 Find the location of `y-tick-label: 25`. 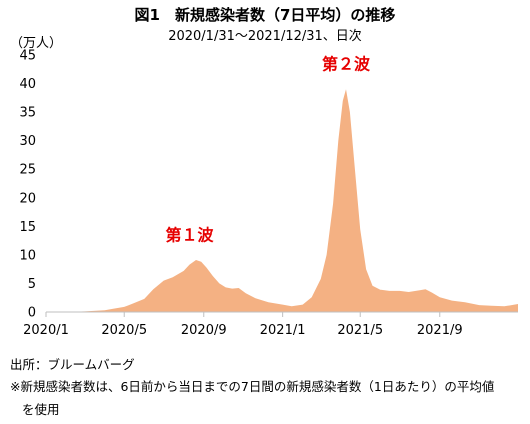

y-tick-label: 25 is located at coordinates (27, 170).